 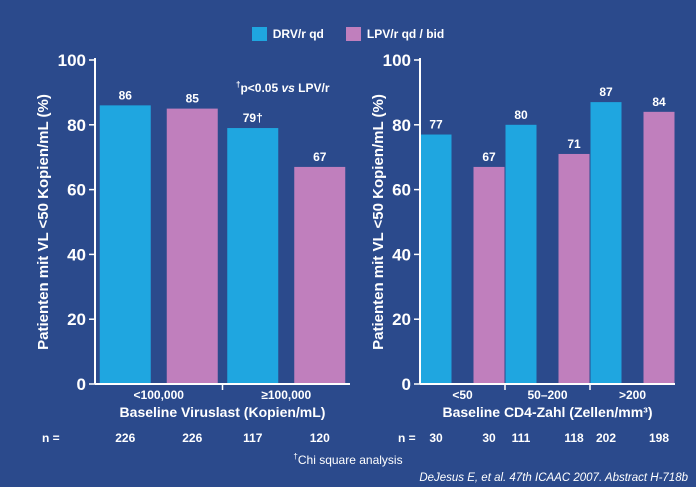 What do you see at coordinates (521, 115) in the screenshot?
I see `data-label-1-1-0: 80` at bounding box center [521, 115].